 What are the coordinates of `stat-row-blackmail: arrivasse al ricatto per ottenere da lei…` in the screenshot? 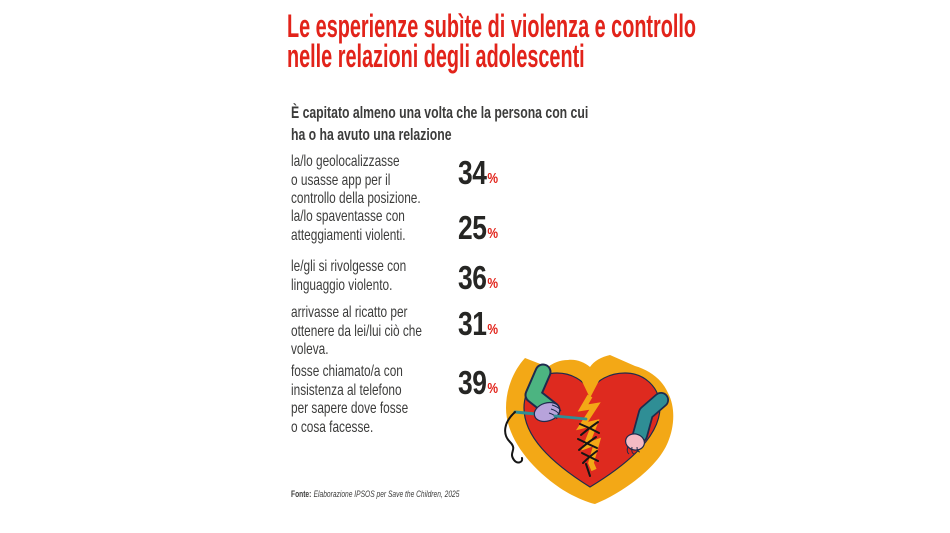 It's located at (481, 332).